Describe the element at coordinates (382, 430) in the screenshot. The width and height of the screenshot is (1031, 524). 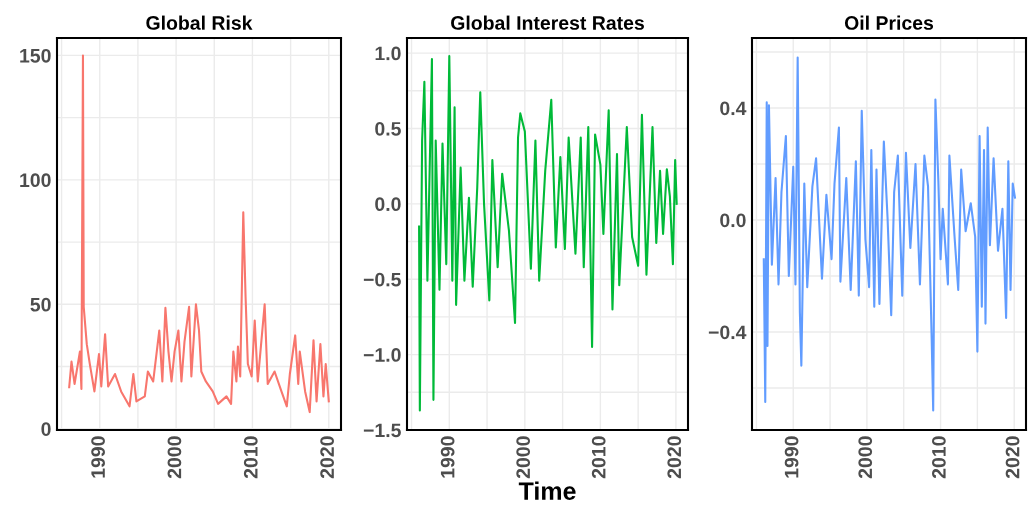
I see `y-tick-label: −1.5` at that location.